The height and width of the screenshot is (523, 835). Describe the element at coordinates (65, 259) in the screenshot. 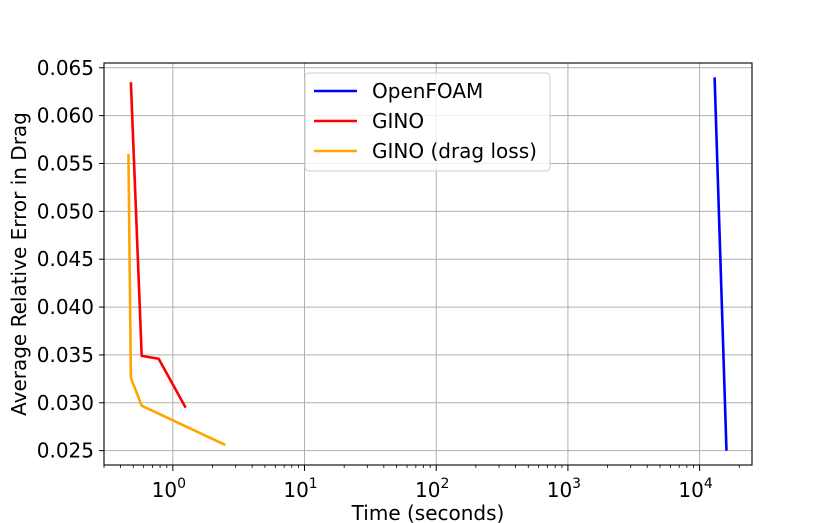

I see `y-tick-label: 0.045` at that location.